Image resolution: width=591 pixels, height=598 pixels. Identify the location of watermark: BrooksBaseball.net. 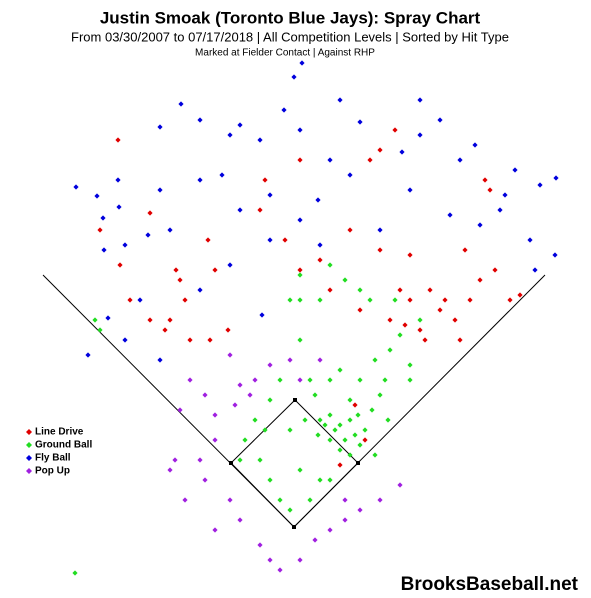
(490, 584).